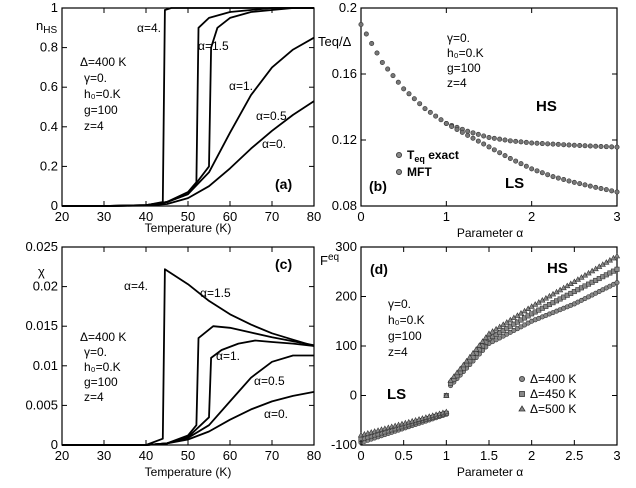 Image resolution: width=636 pixels, height=488 pixels. I want to click on panel-b-param-4: z=4, so click(457, 83).